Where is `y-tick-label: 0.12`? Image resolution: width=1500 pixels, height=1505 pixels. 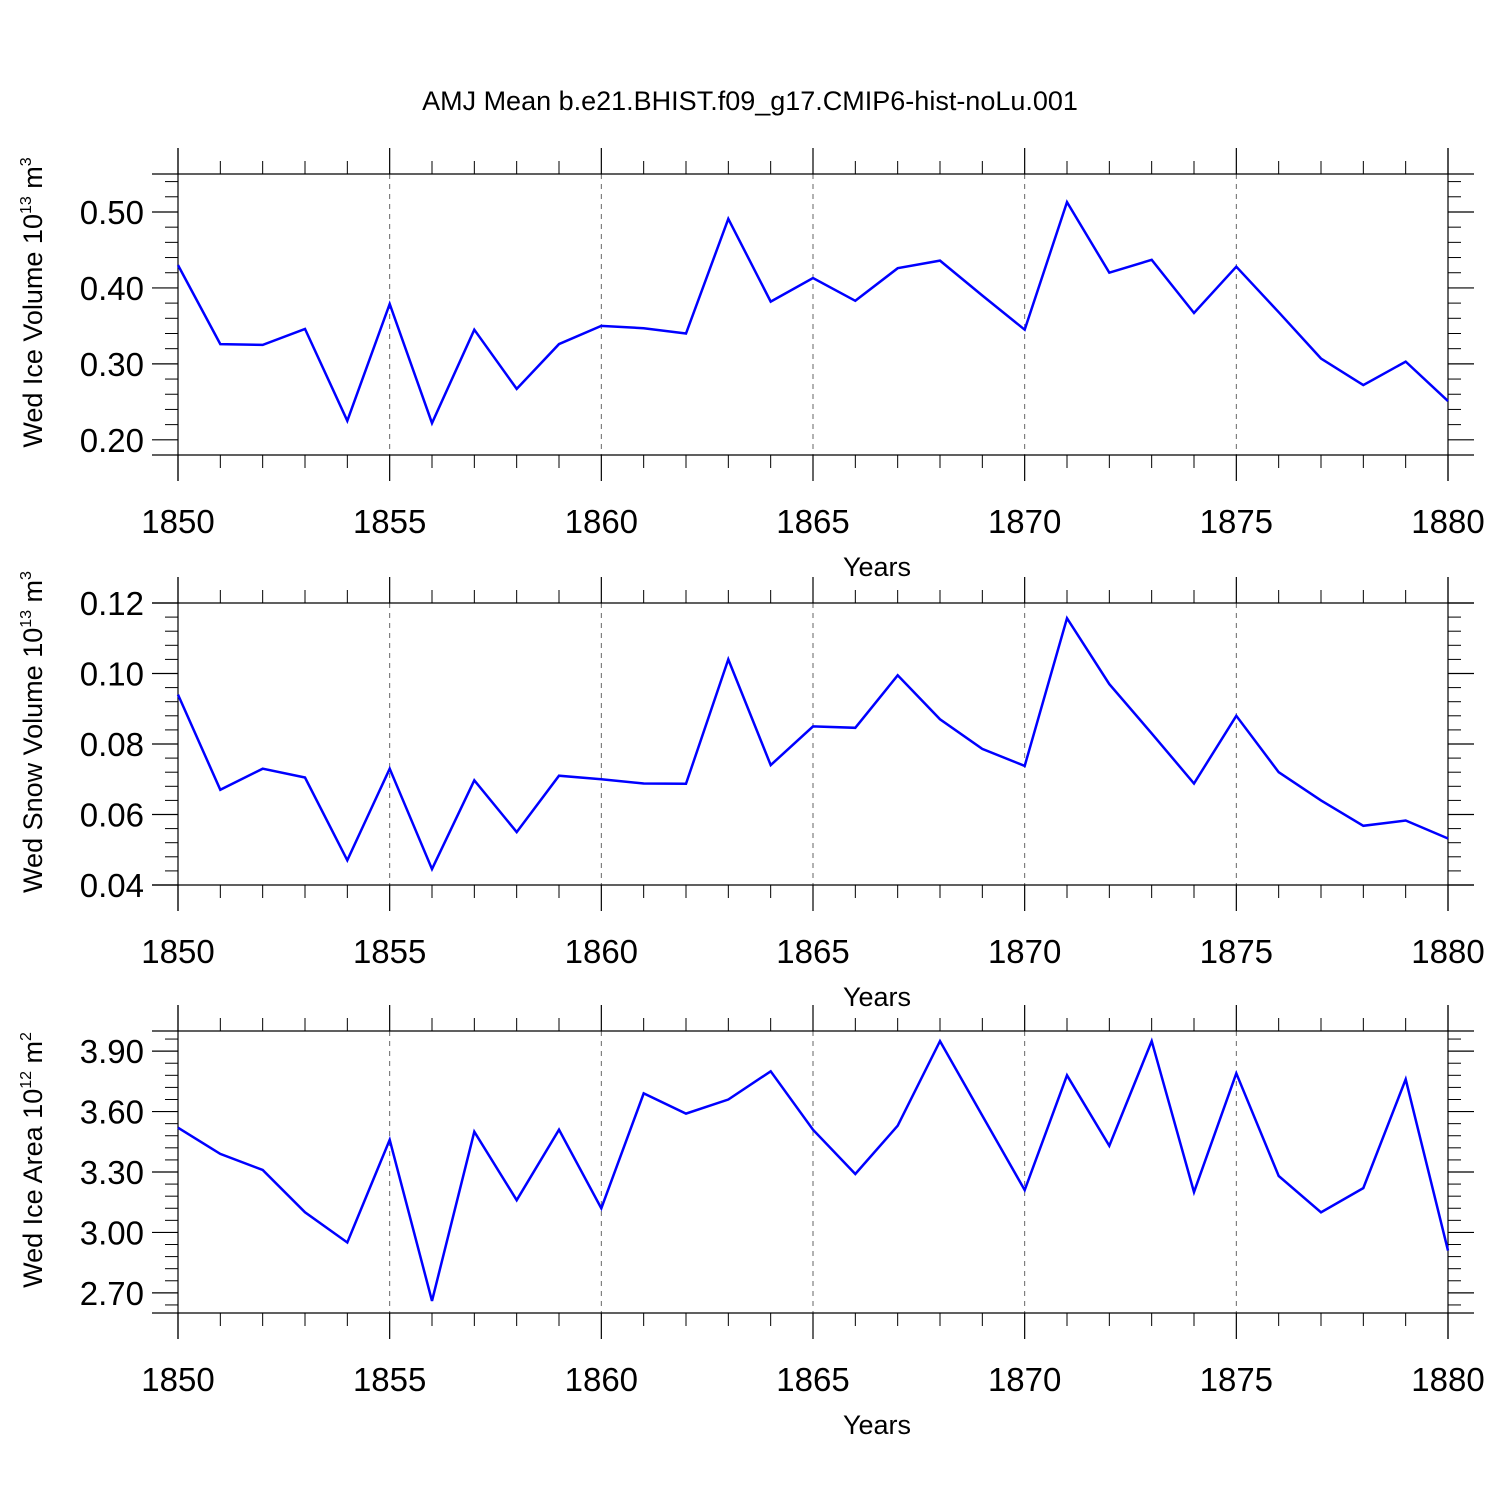
y-tick-label: 0.12 is located at coordinates (112, 603).